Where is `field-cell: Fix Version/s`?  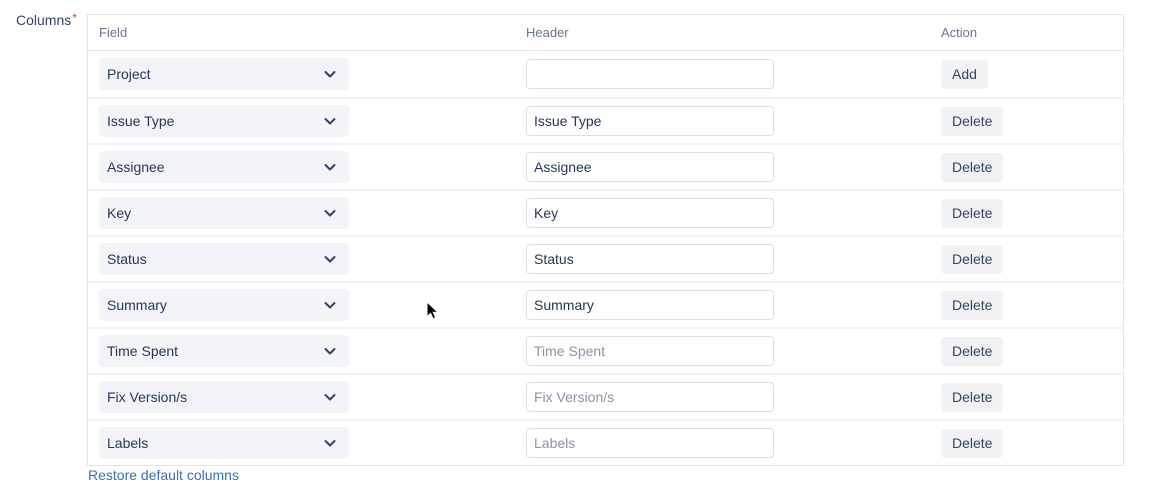
field-cell: Fix Version/s is located at coordinates (301, 397).